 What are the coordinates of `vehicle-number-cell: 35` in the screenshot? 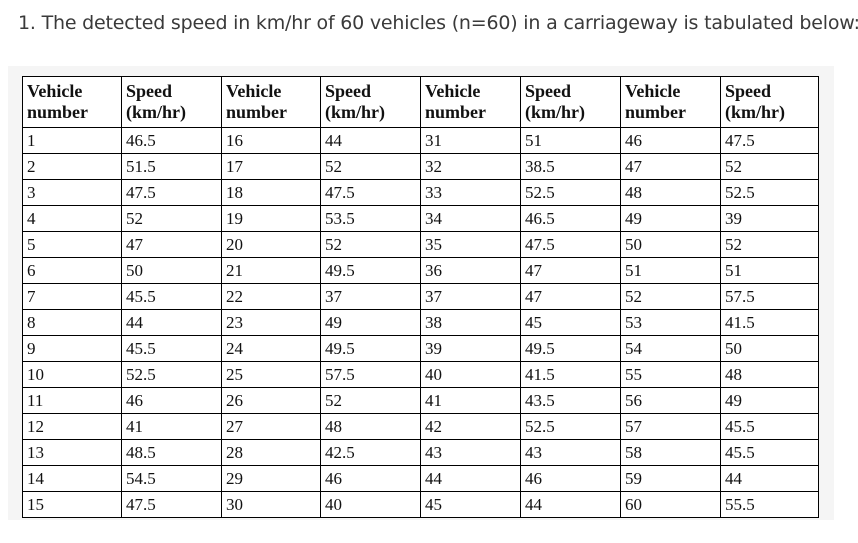 It's located at (470, 244).